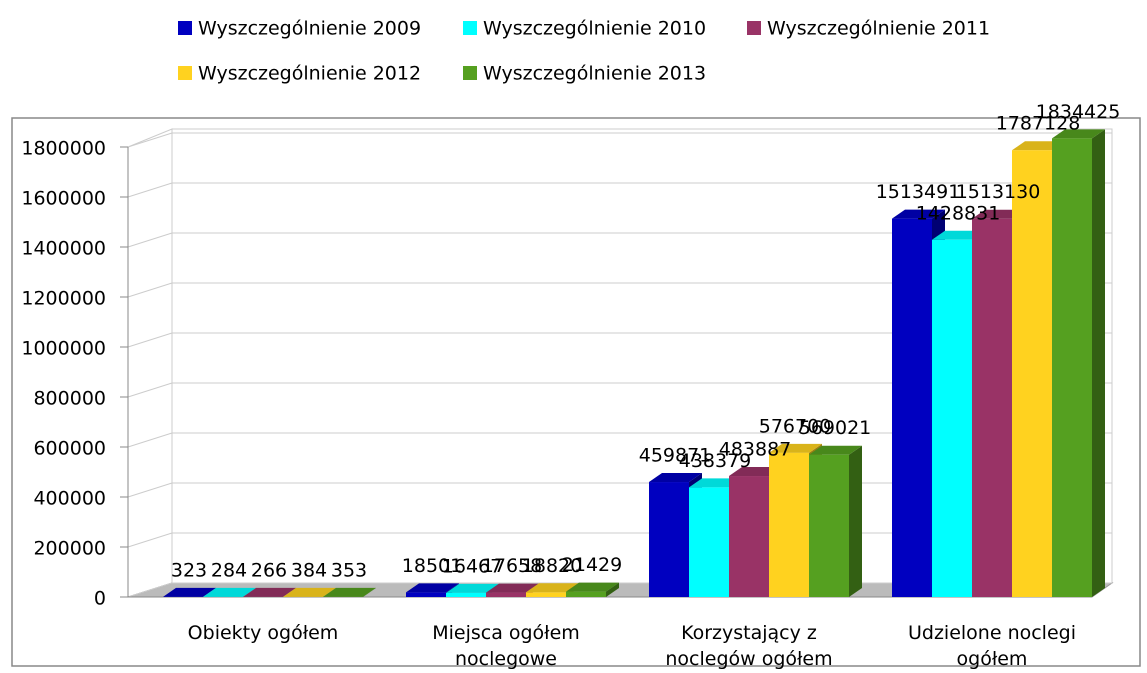 The width and height of the screenshot is (1147, 673). What do you see at coordinates (795, 426) in the screenshot?
I see `data-label: 576700` at bounding box center [795, 426].